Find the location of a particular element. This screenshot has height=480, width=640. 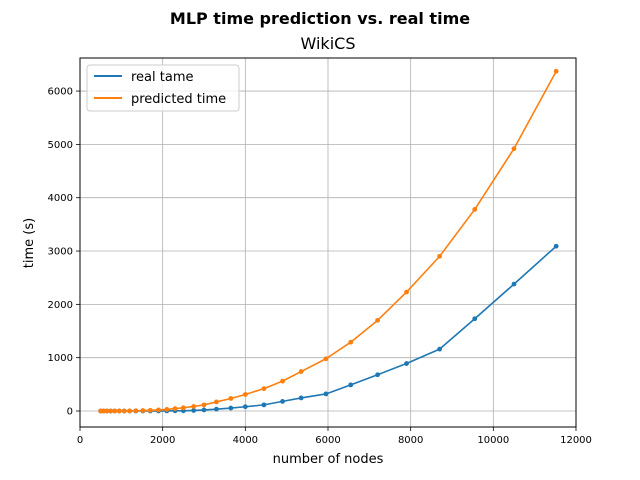

y-tick-label: 4000 is located at coordinates (60, 198).